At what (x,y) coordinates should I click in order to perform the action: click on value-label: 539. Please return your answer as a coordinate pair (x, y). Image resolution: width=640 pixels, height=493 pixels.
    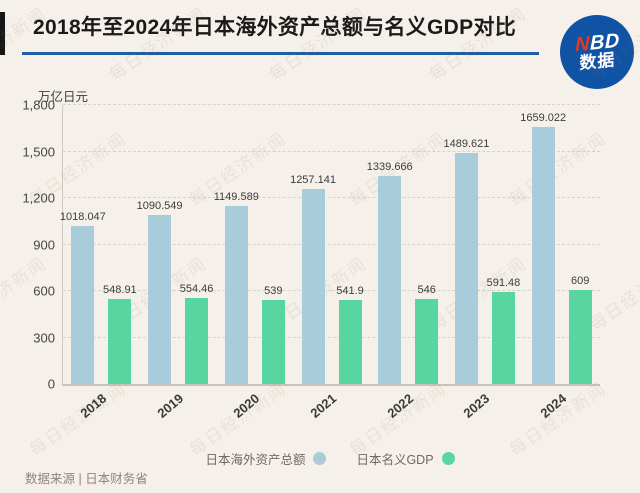
    Looking at the image, I should click on (273, 291).